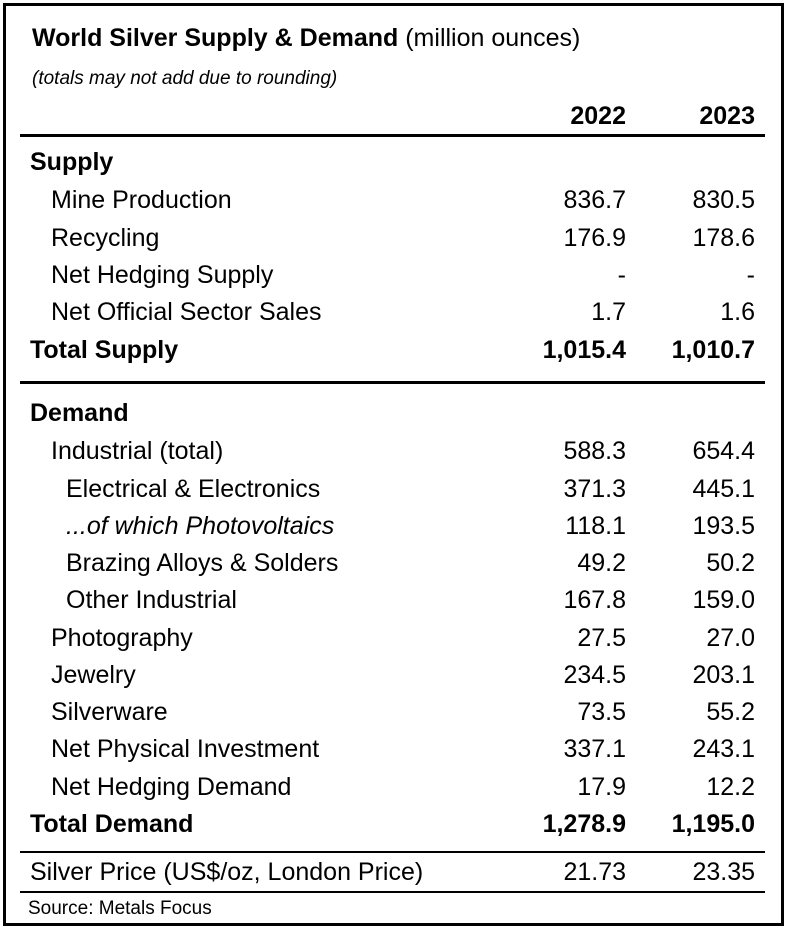  Describe the element at coordinates (723, 872) in the screenshot. I see `cell-2023: 23.35` at that location.